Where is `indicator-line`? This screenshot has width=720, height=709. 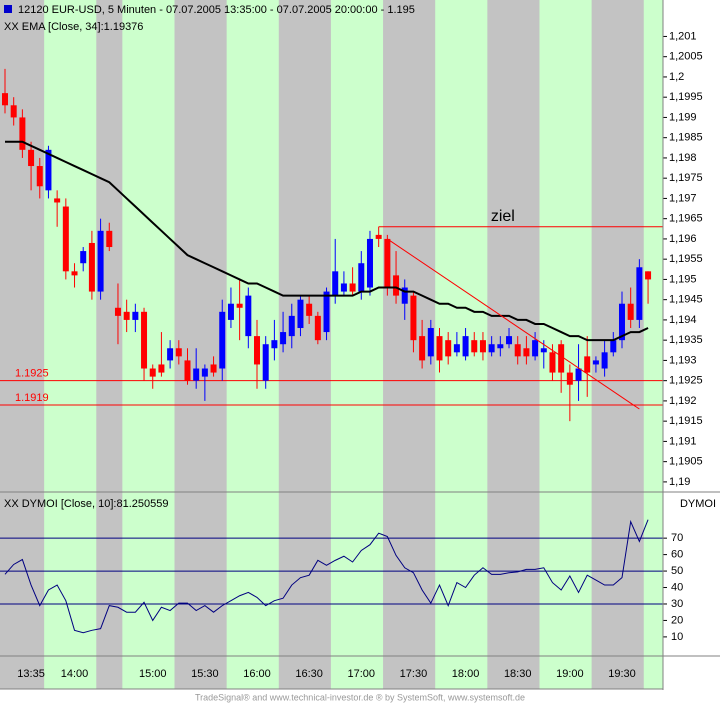 indicator-line is located at coordinates (326, 576).